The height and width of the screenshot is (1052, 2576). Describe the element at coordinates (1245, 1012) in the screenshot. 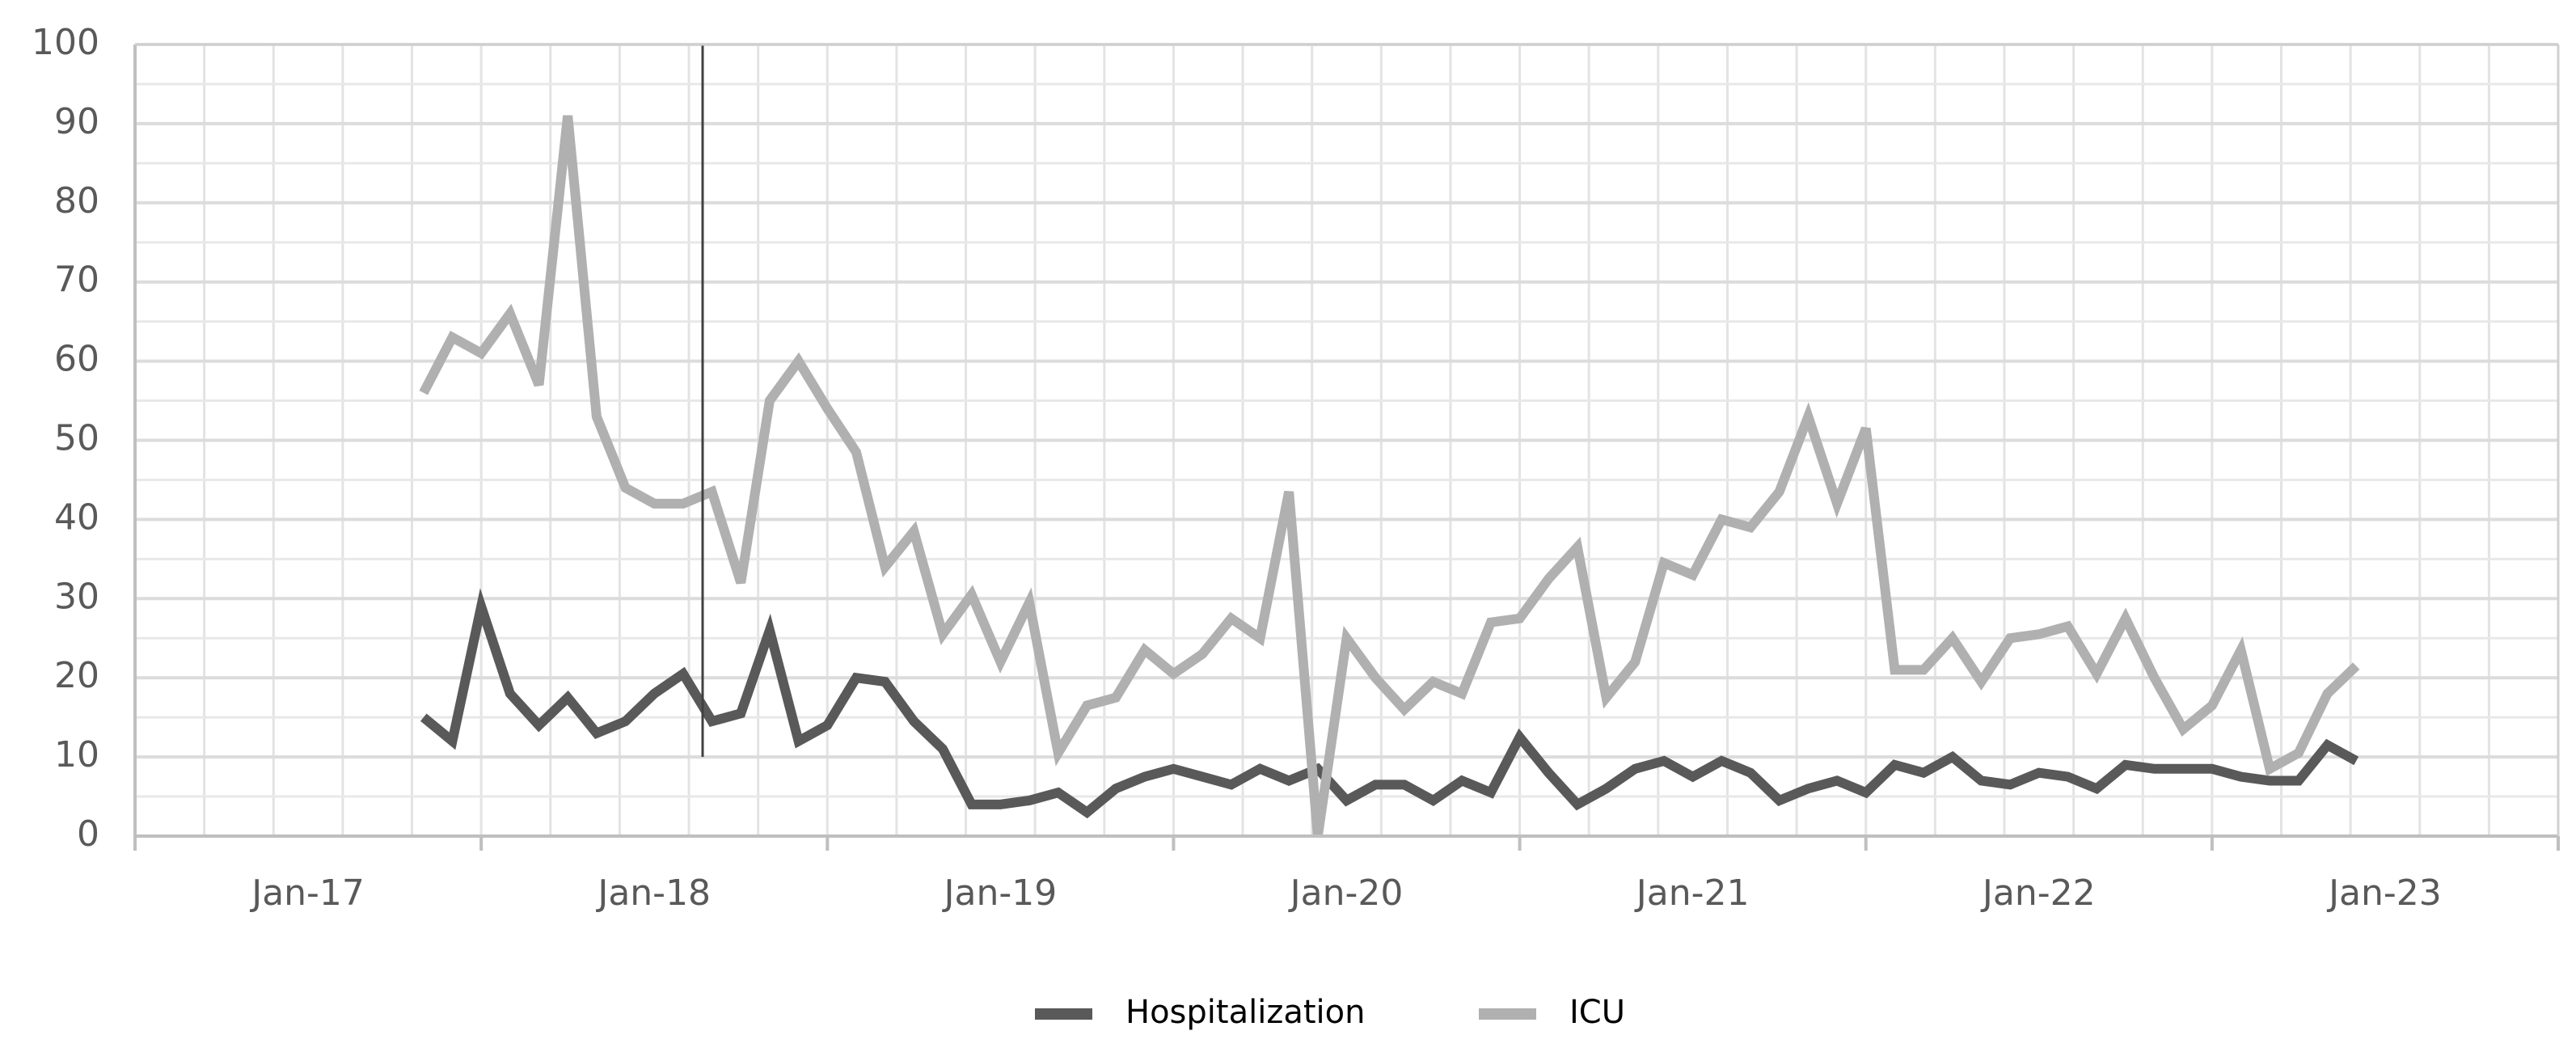

I see `legend-label: Hospitalization` at that location.